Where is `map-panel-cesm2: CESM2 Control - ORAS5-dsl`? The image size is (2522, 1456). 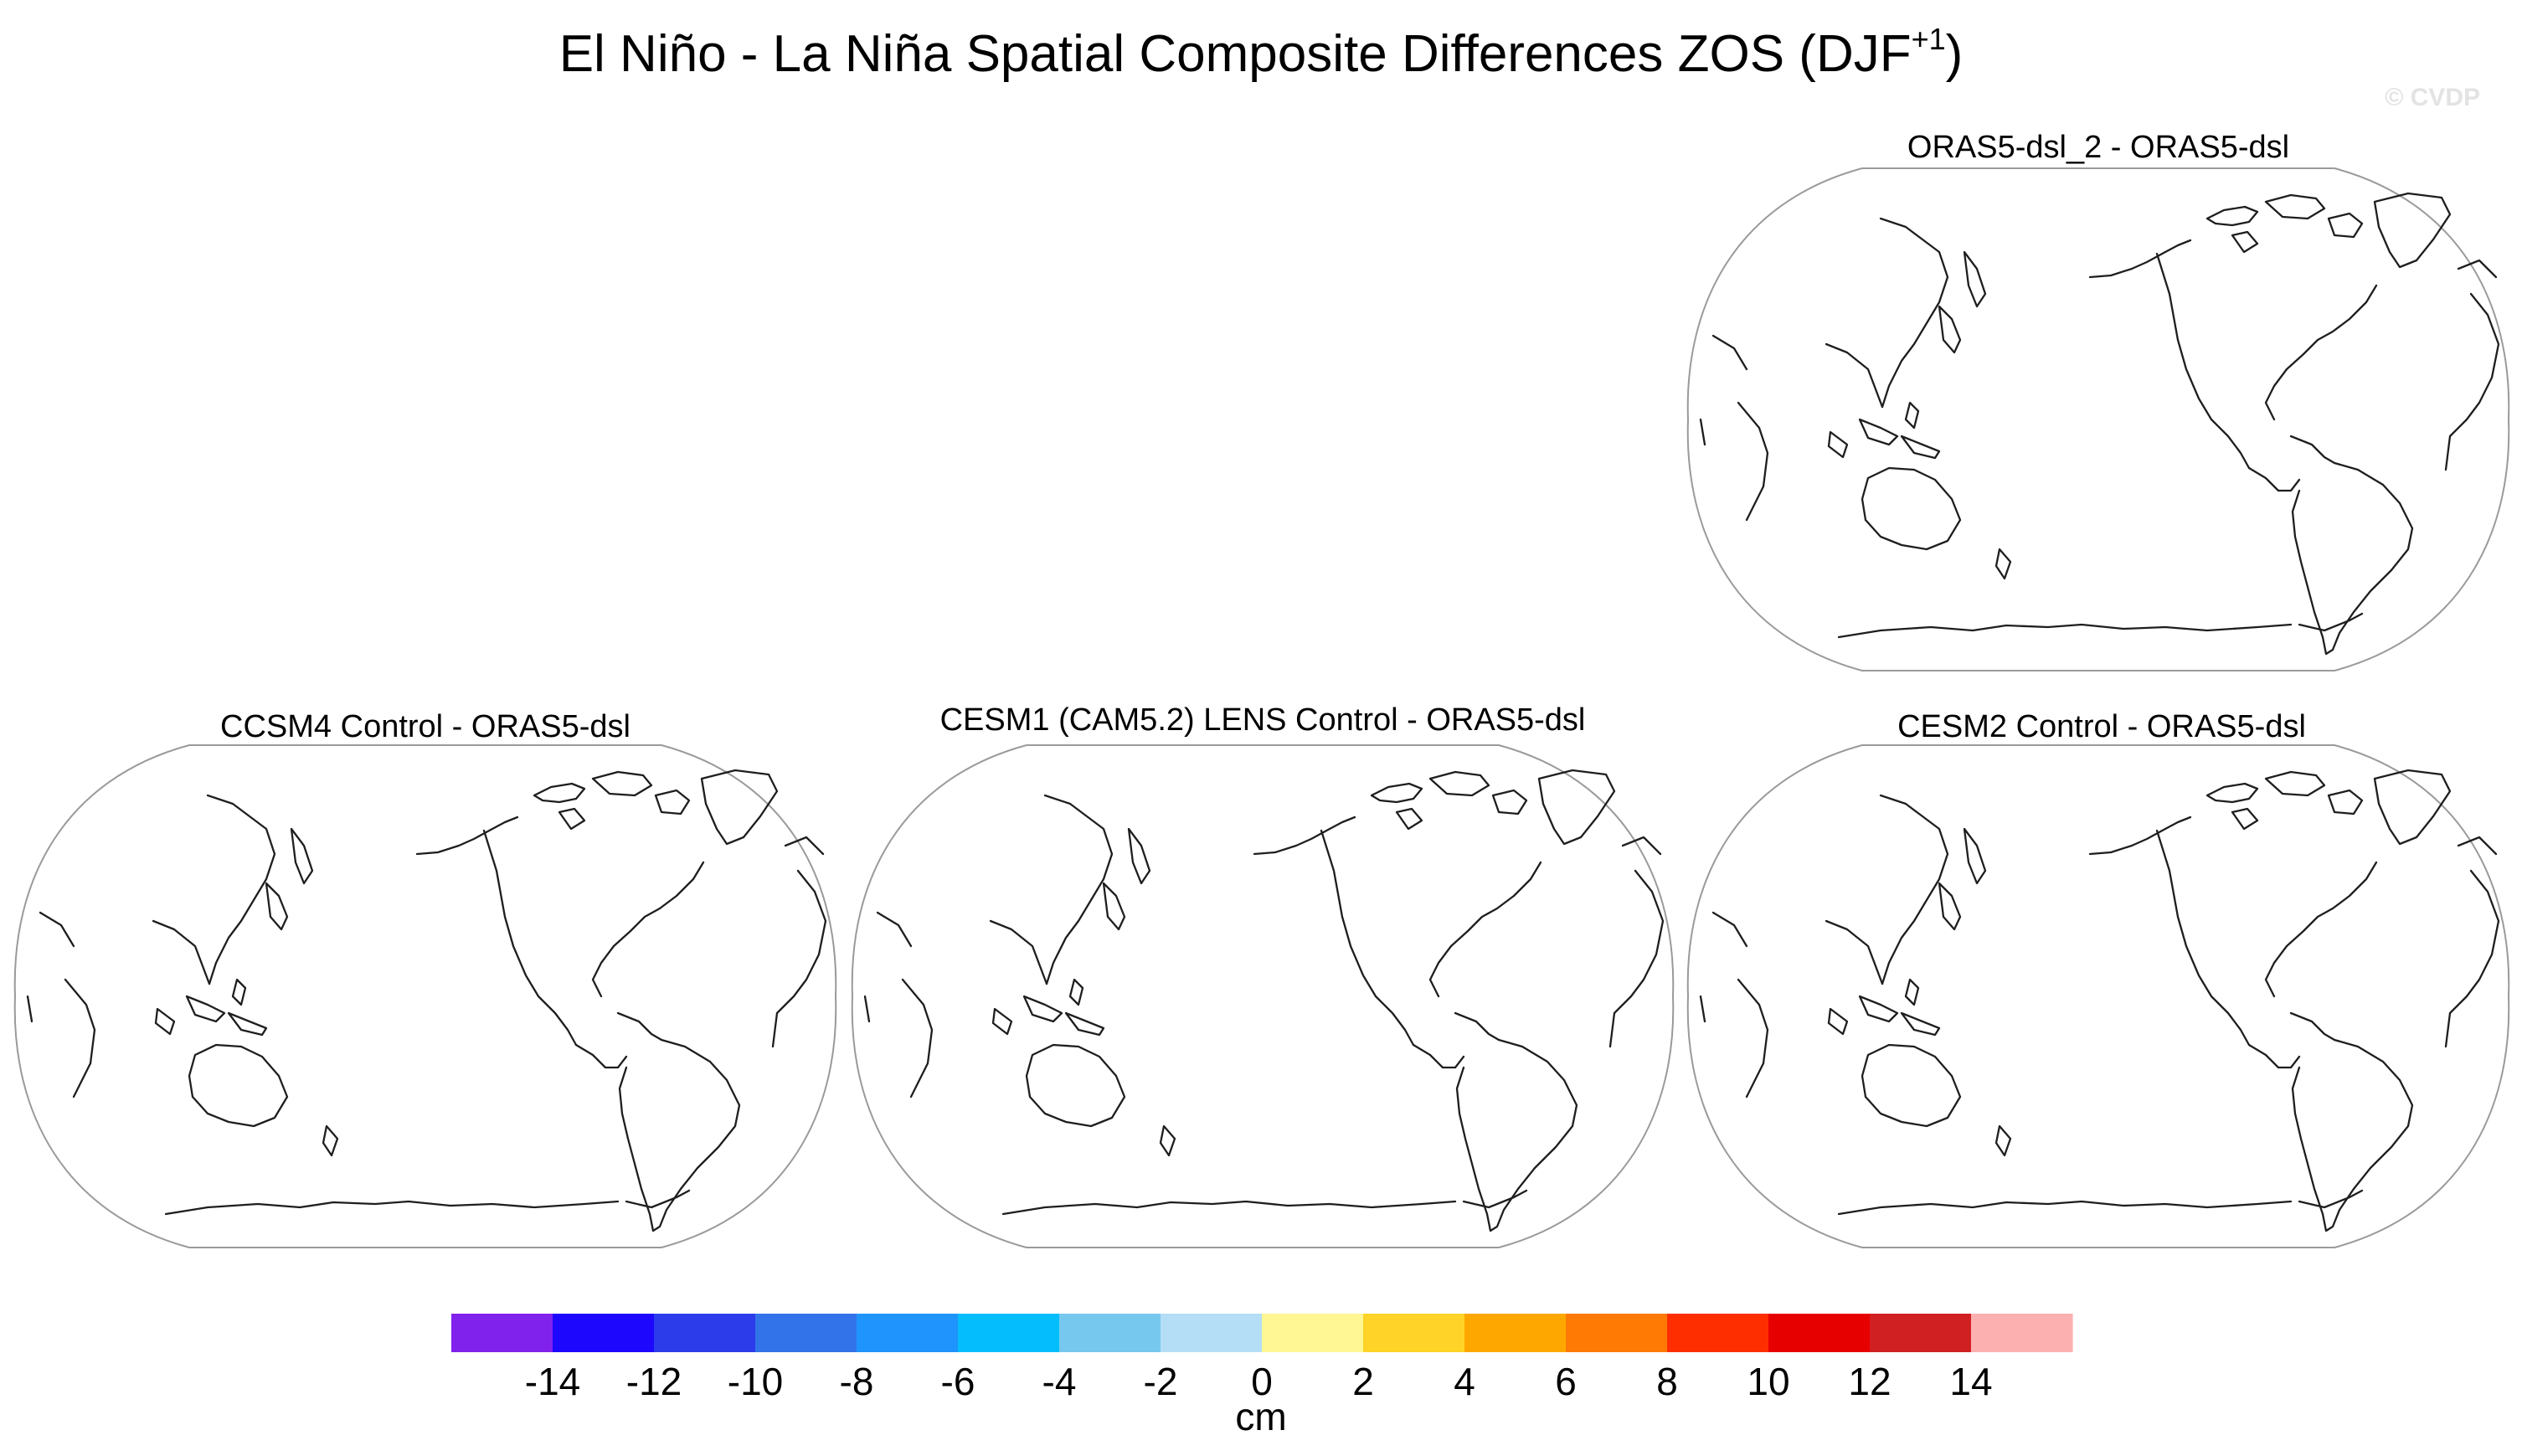
map-panel-cesm2: CESM2 Control - ORAS5-dsl is located at coordinates (2098, 978).